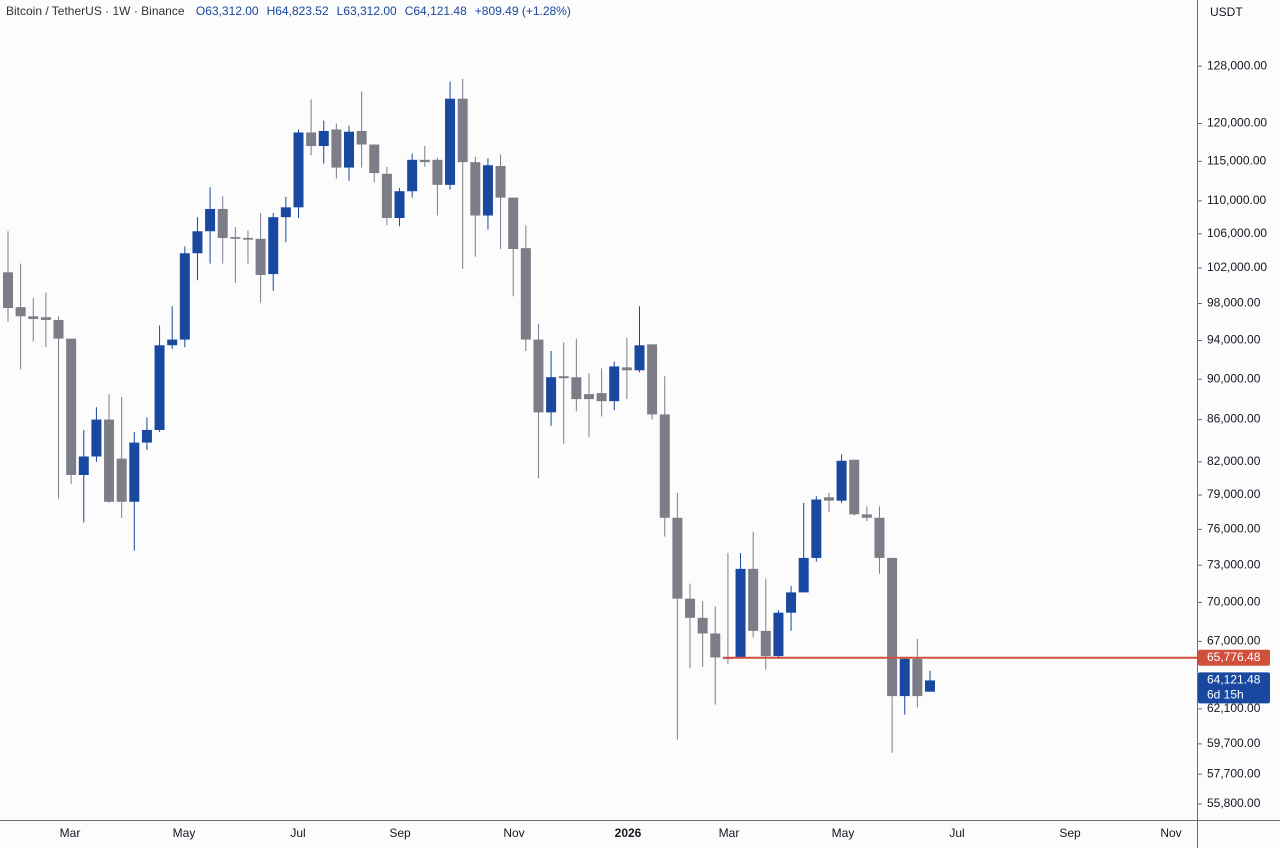 The image size is (1280, 848). What do you see at coordinates (367, 11) in the screenshot?
I see `header-low: L63,312.00` at bounding box center [367, 11].